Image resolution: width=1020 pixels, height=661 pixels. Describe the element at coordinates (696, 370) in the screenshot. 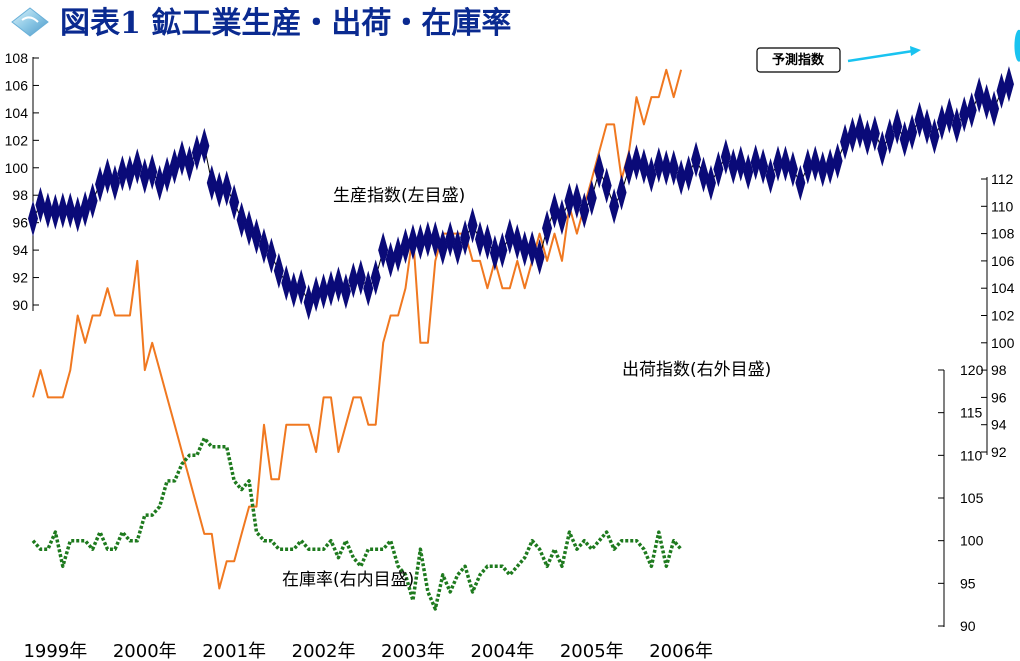

I see `shipments-series-label: 出荷指数(右外目盛)` at that location.